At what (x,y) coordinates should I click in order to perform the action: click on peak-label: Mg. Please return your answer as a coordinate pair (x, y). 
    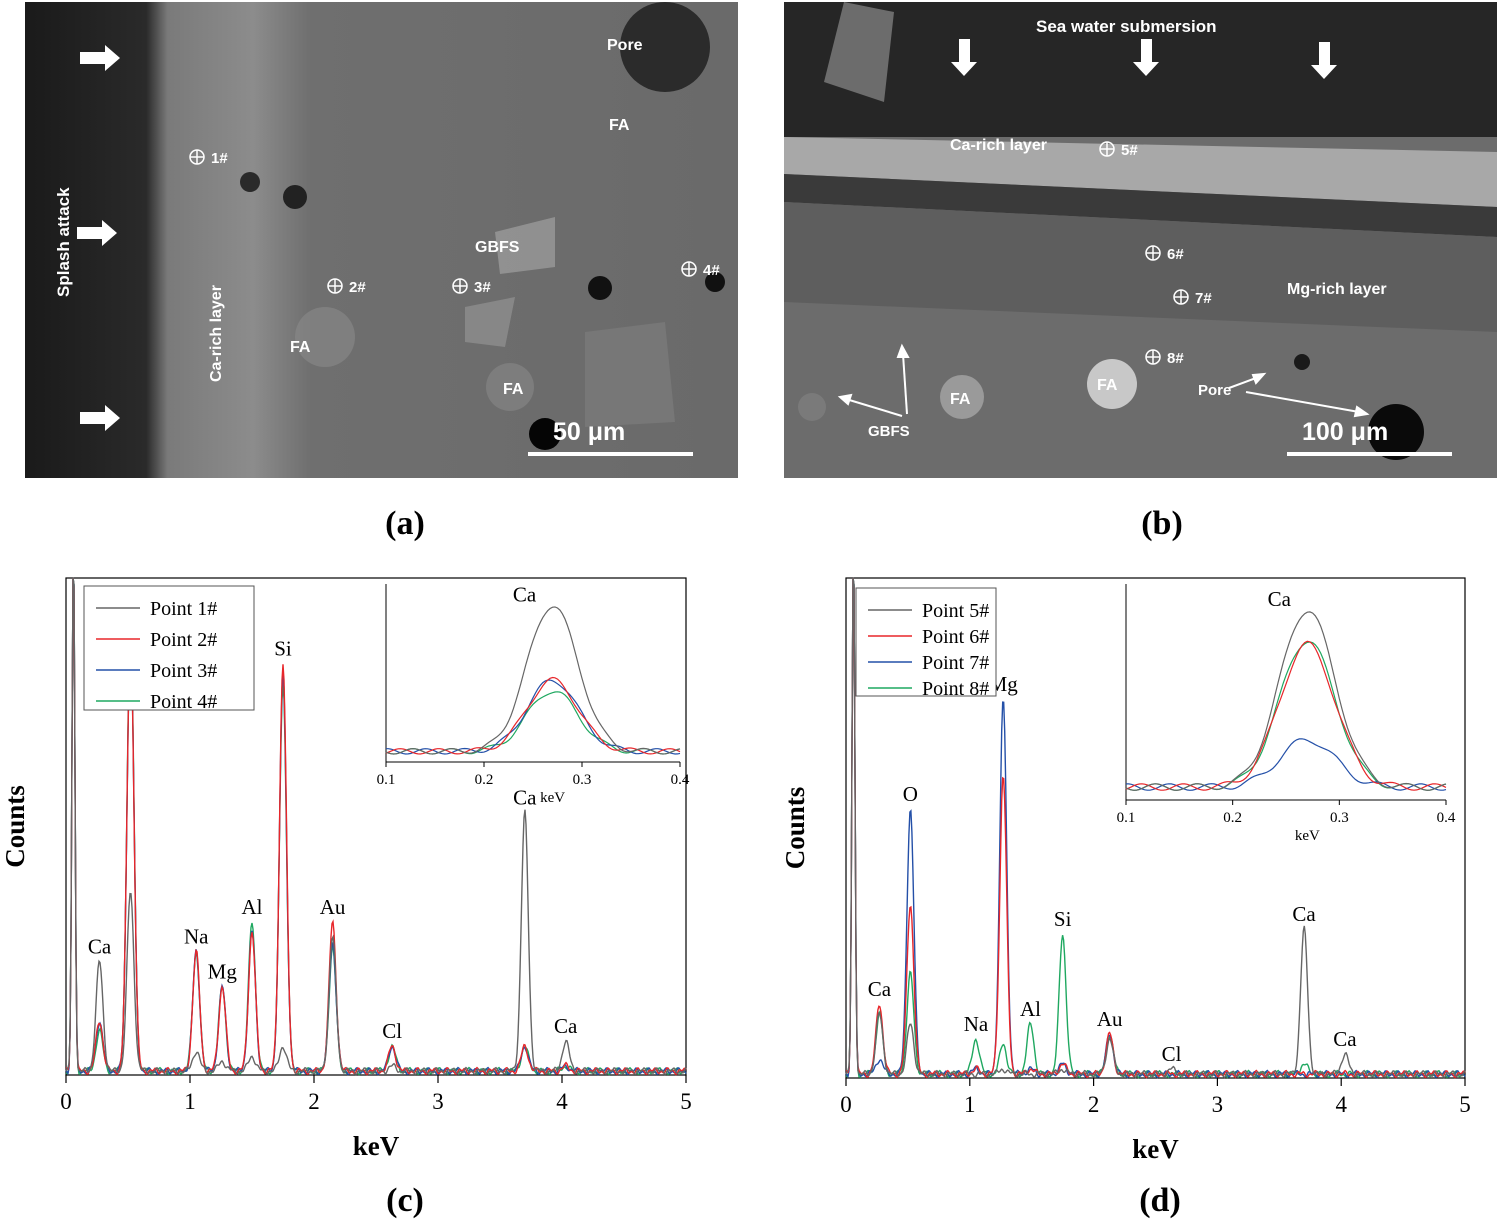
    Looking at the image, I should click on (223, 972).